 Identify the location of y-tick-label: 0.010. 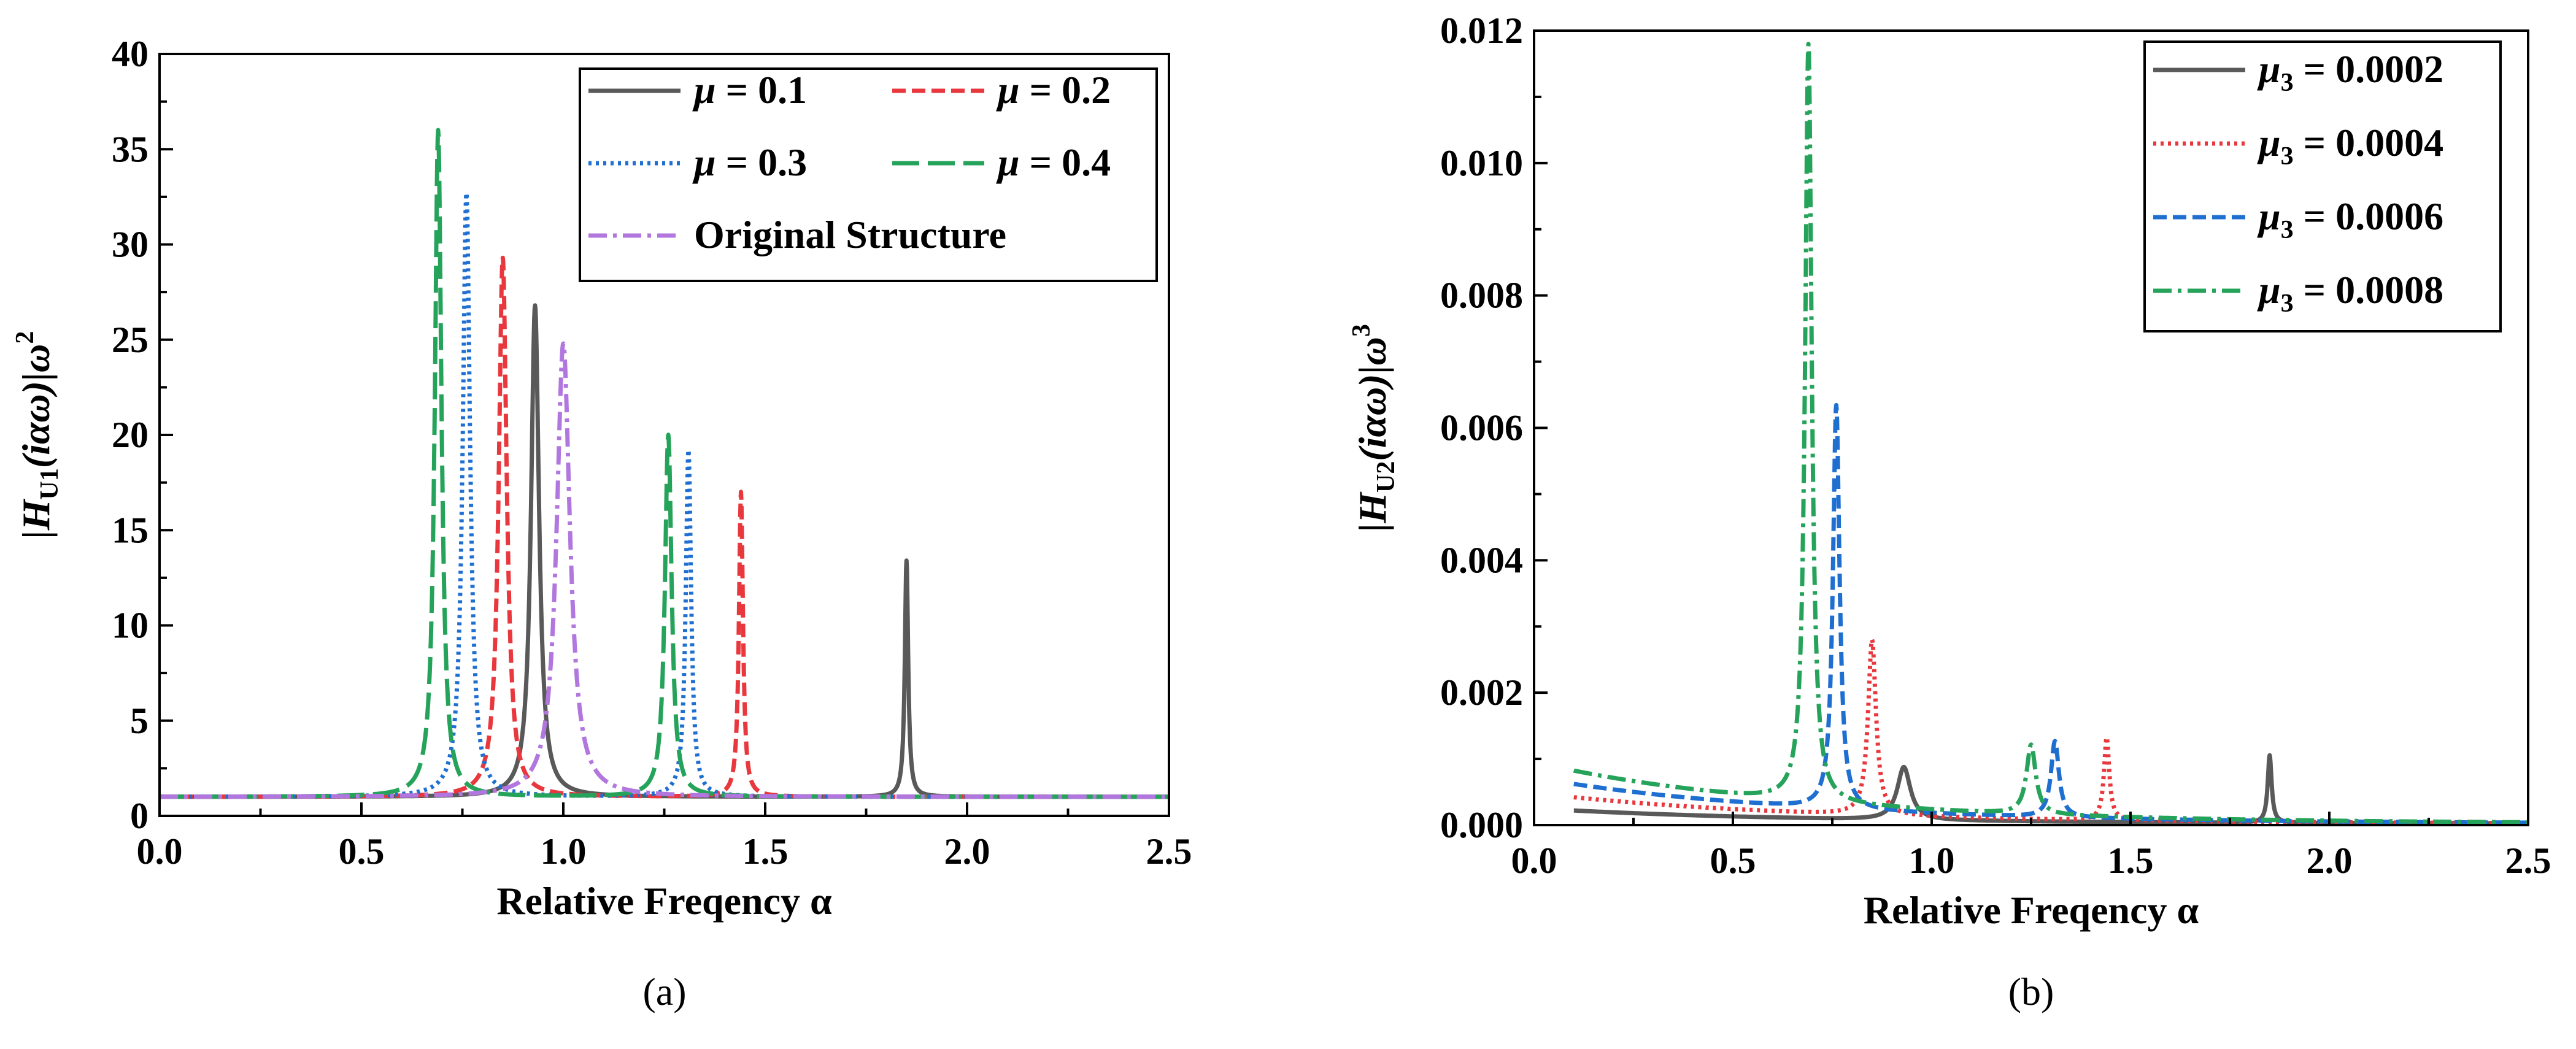
(1481, 163).